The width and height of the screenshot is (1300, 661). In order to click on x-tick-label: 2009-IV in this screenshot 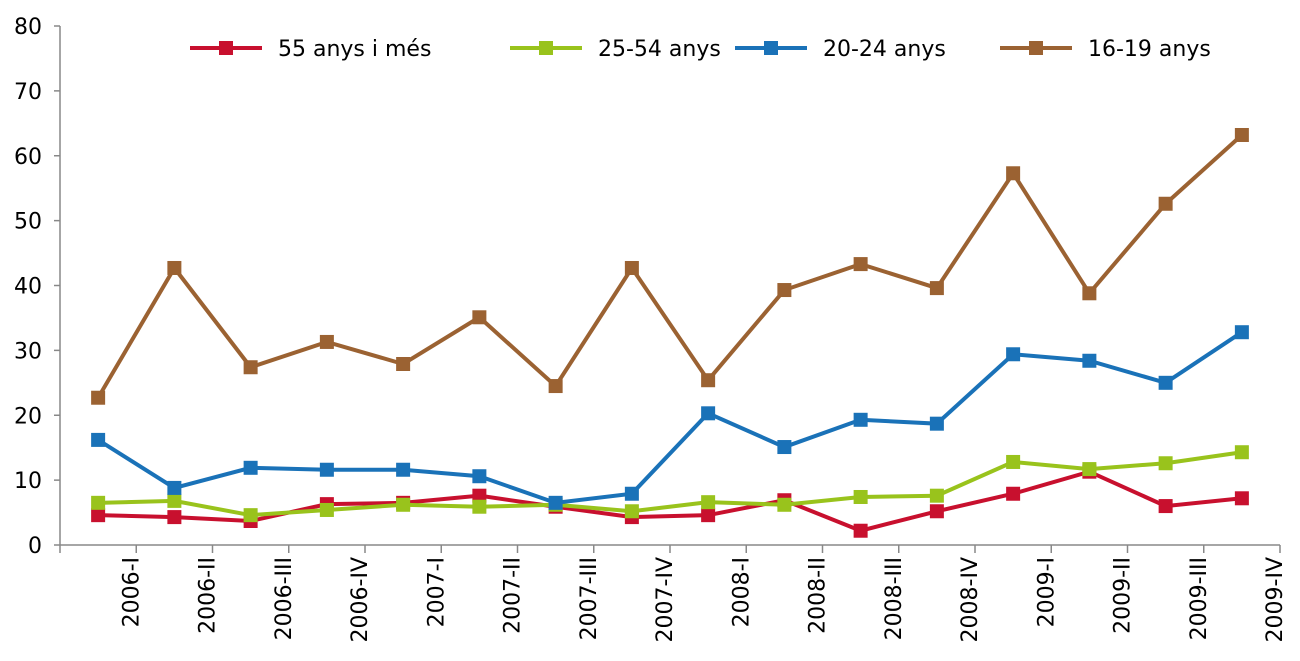, I will do `click(1275, 599)`.